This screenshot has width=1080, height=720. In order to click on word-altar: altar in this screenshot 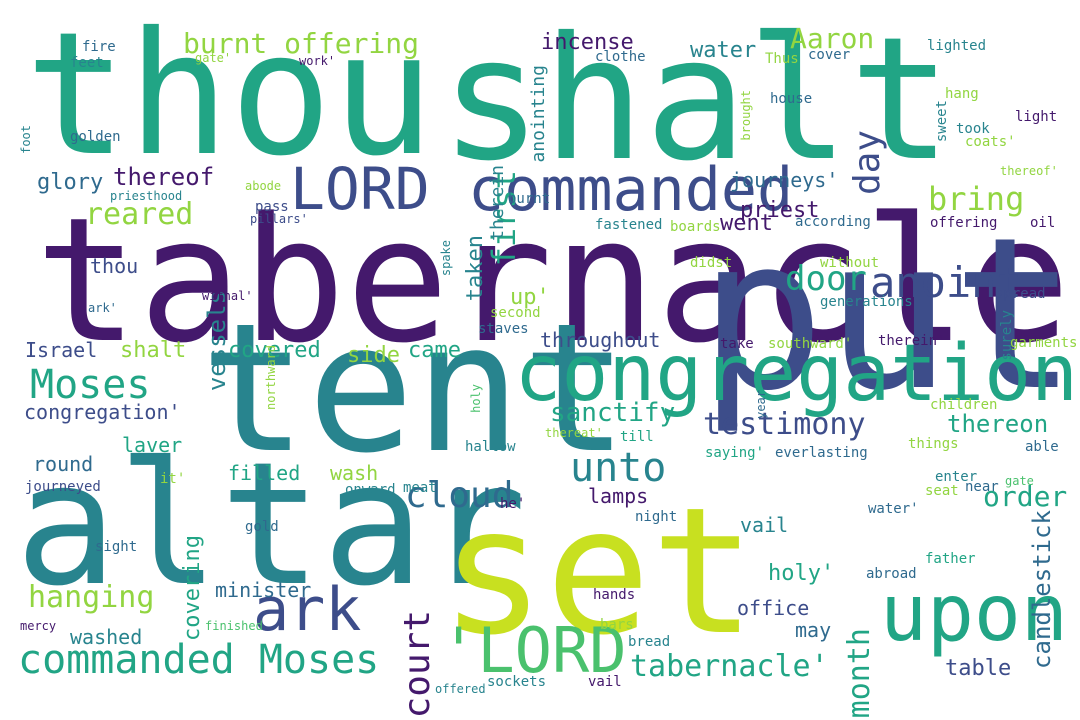, I will do `click(271, 525)`.